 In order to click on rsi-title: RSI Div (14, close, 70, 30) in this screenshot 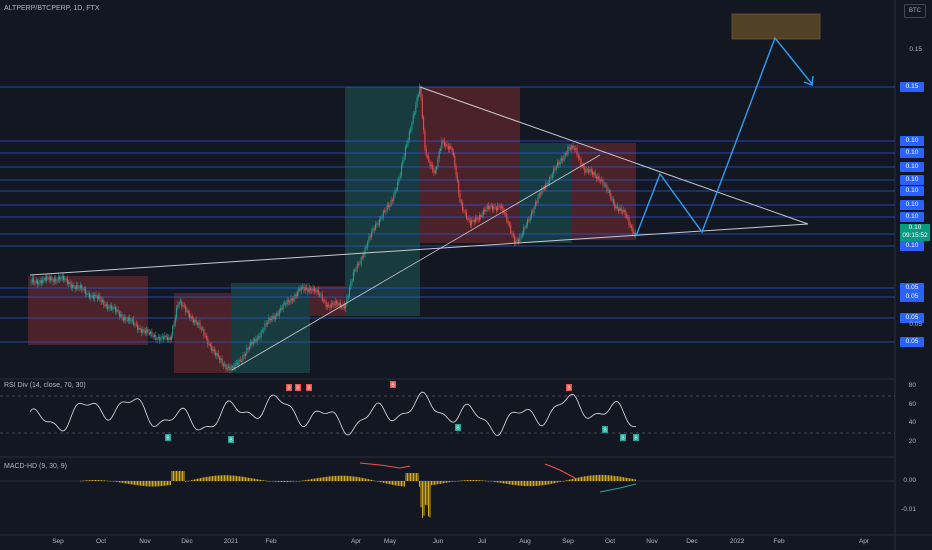, I will do `click(45, 385)`.